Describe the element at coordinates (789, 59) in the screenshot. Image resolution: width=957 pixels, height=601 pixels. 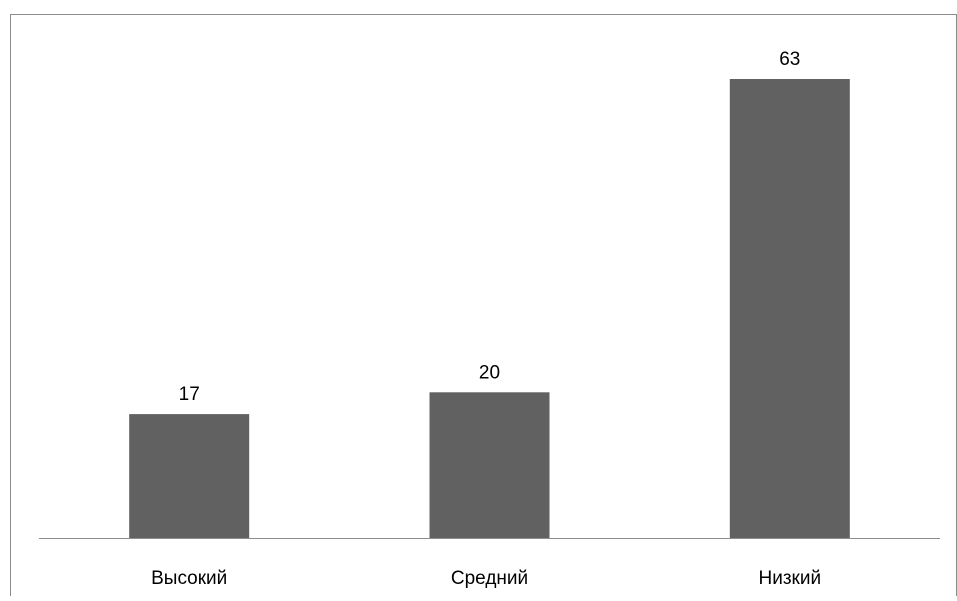
I see `data-label-3: 63` at that location.